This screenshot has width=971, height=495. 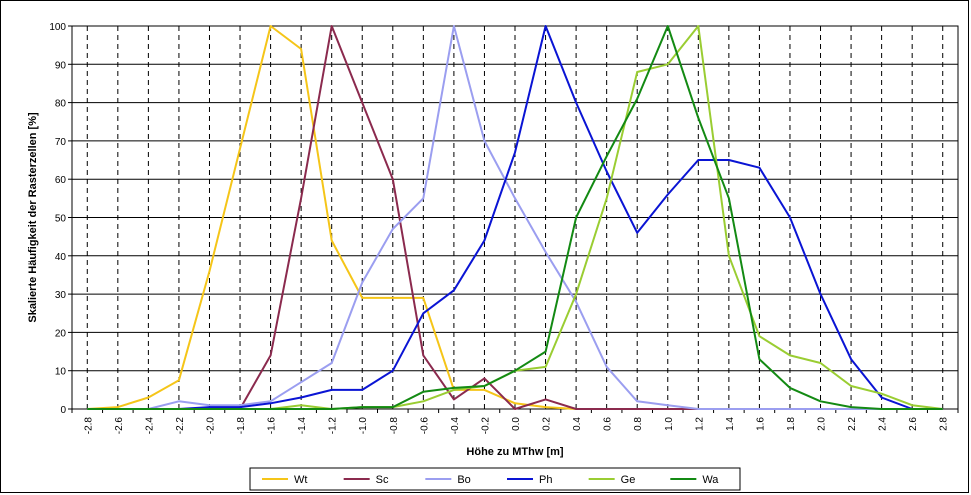 I want to click on x-tick-label: 0.2, so click(x=547, y=424).